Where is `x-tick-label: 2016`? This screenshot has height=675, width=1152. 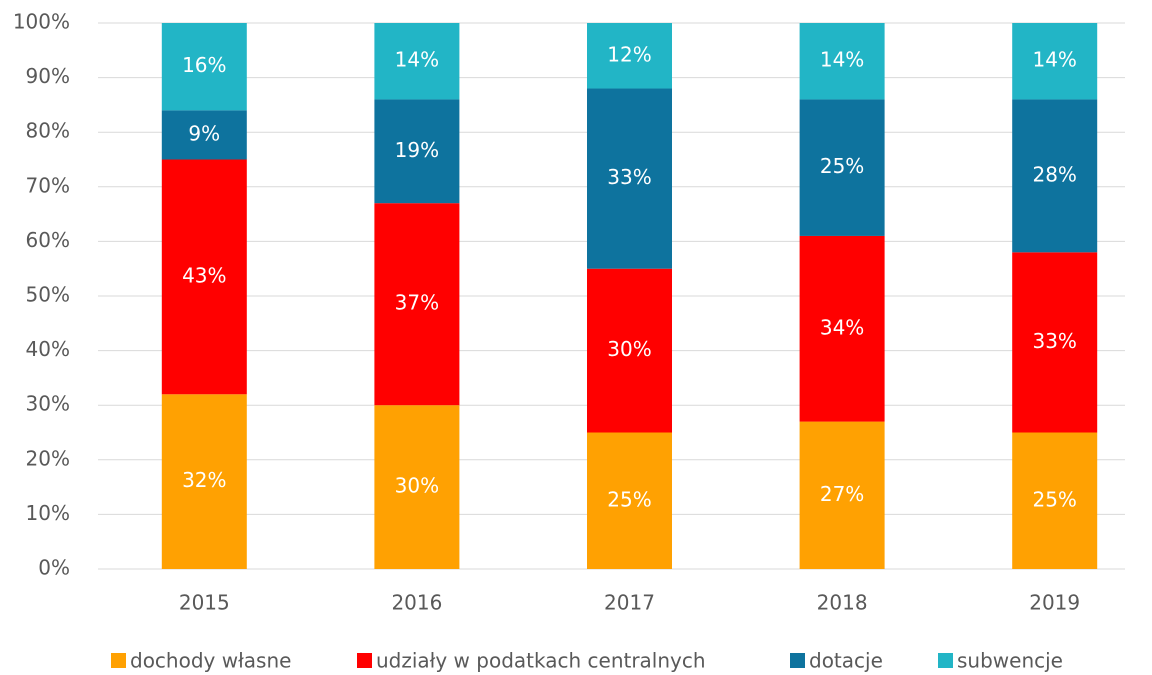 x-tick-label: 2016 is located at coordinates (416, 603).